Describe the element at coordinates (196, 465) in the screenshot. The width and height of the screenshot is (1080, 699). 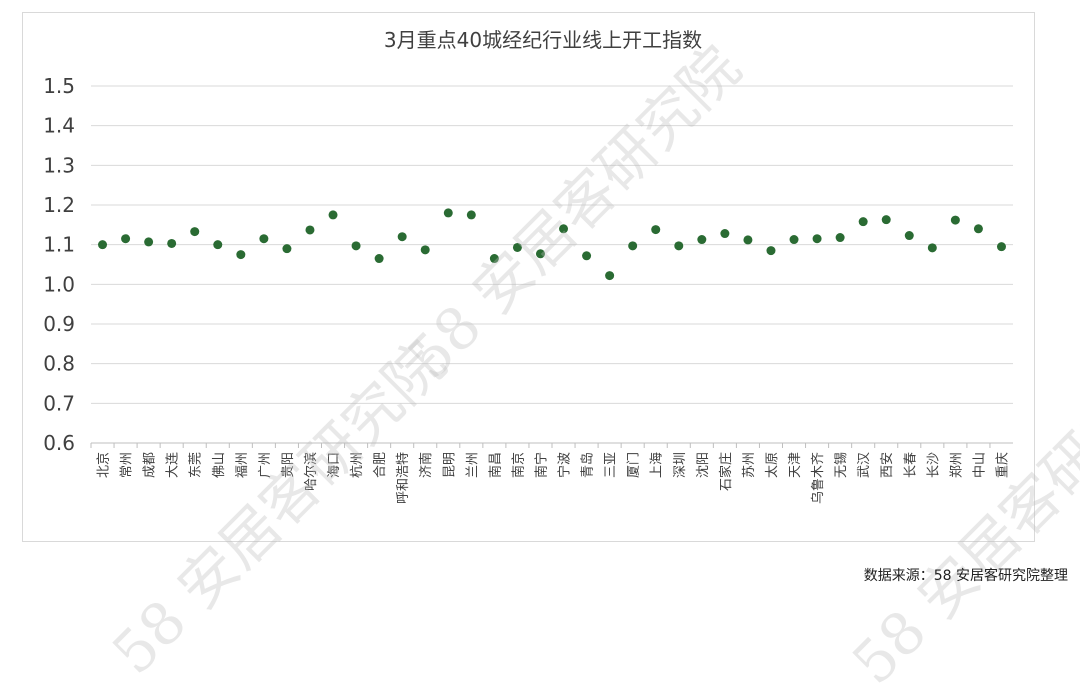
I see `x-tick-label: 东莞` at that location.